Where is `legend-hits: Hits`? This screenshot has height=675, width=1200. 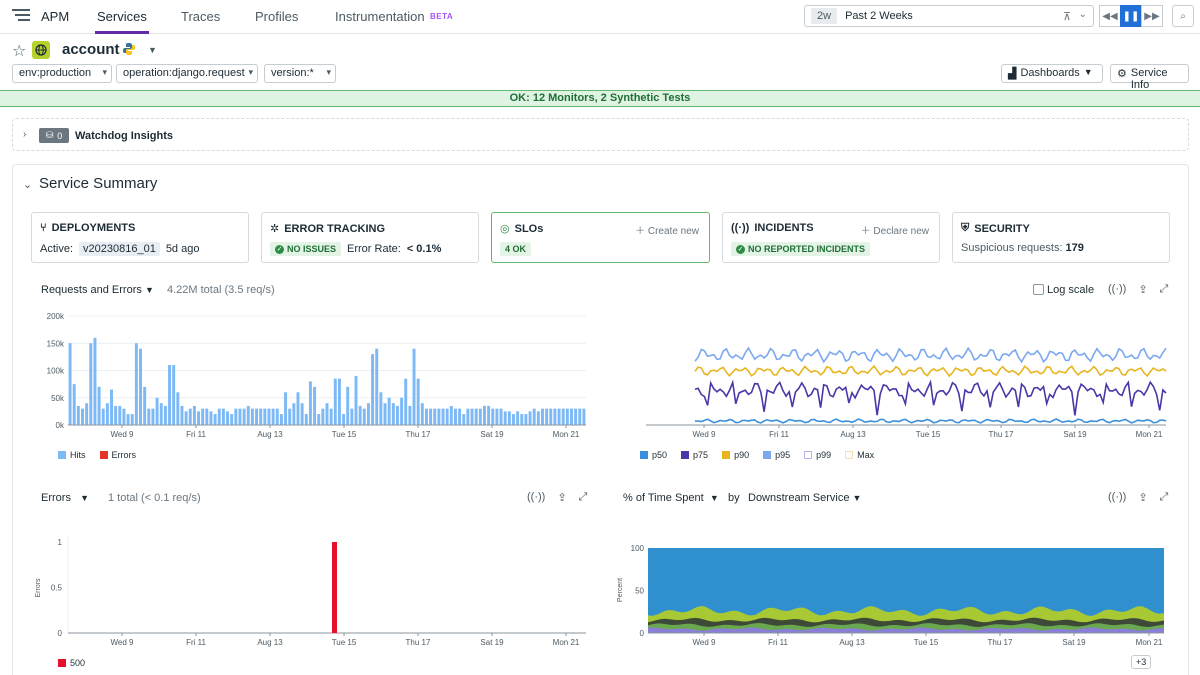
legend-hits: Hits is located at coordinates (72, 455).